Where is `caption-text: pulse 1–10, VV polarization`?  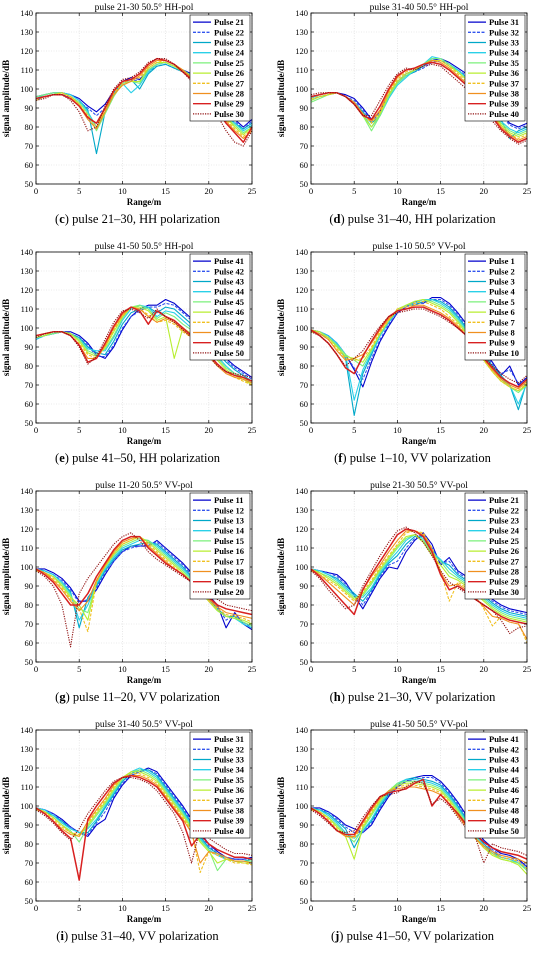
caption-text: pulse 1–10, VV polarization is located at coordinates (420, 458).